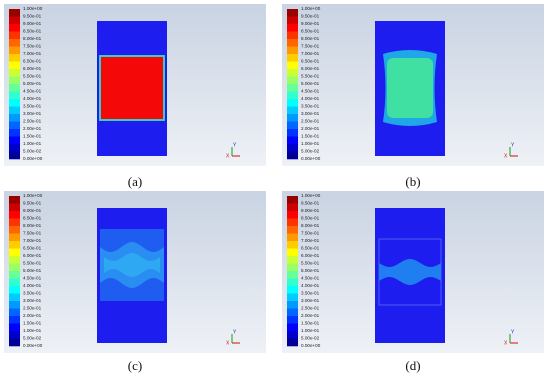  I want to click on field-core, so click(410, 88).